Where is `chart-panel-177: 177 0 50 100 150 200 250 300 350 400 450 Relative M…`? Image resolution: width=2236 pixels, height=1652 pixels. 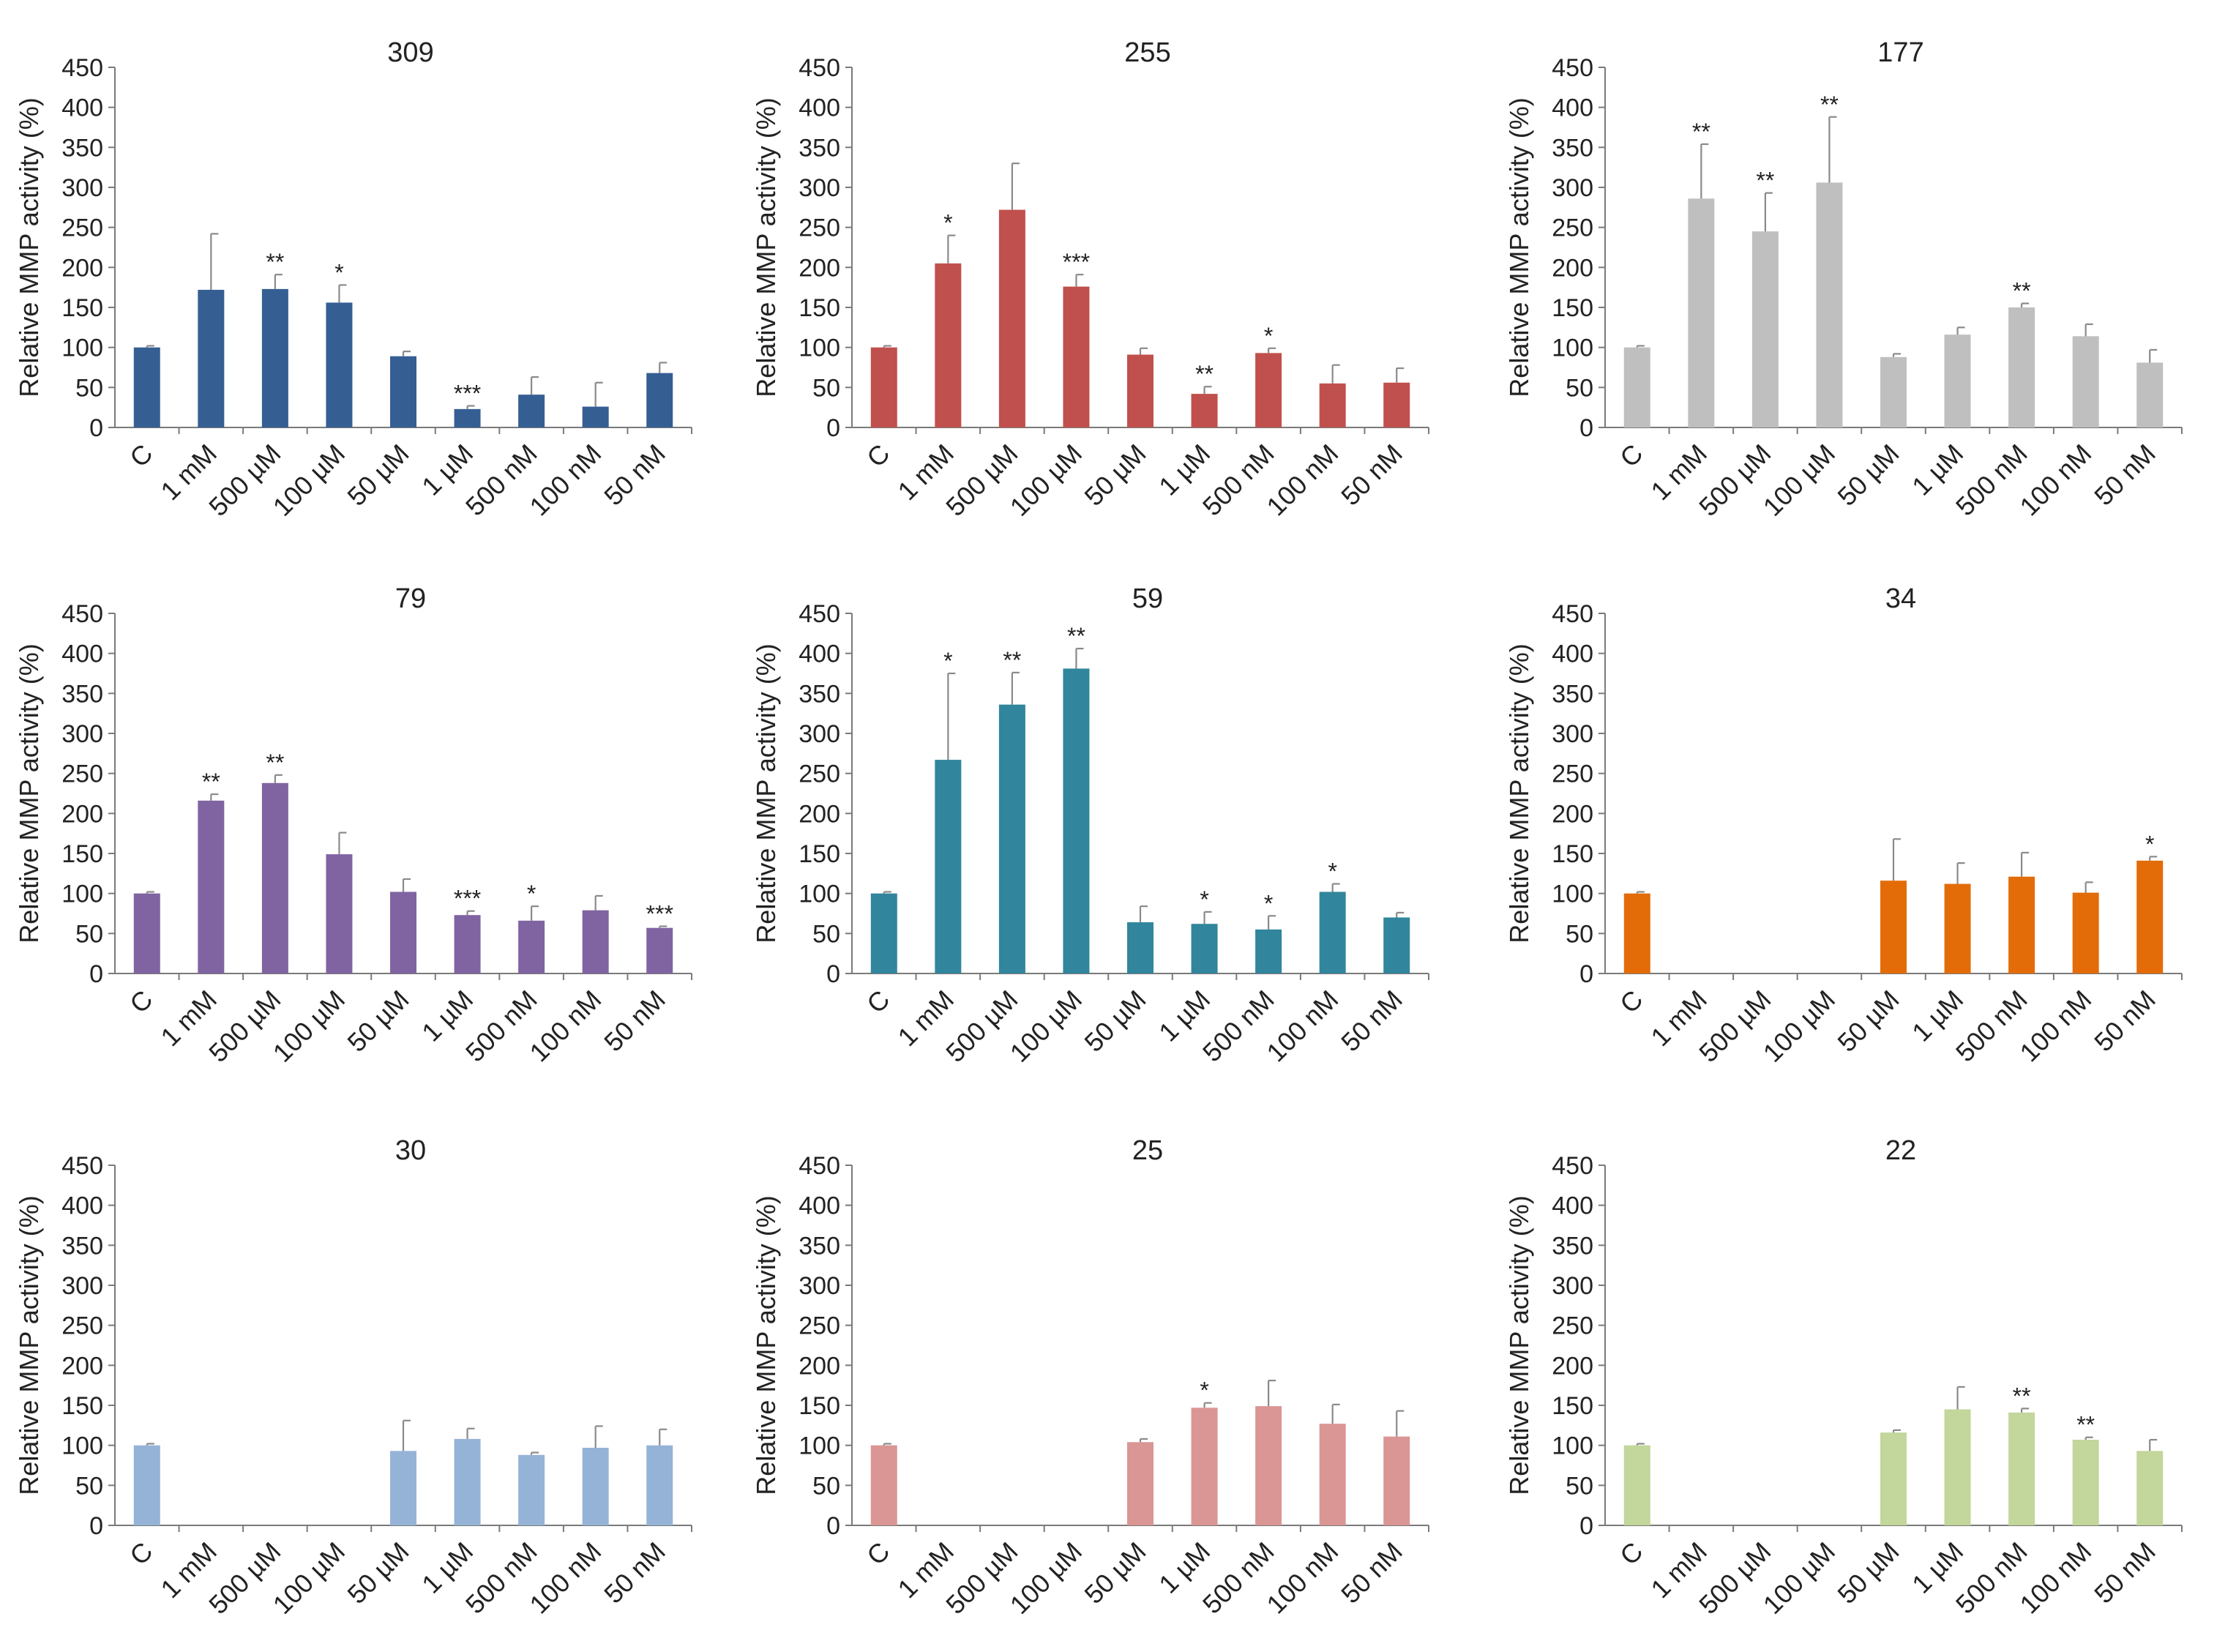 chart-panel-177: 177 0 50 100 150 200 250 300 350 400 450 Relative M… is located at coordinates (1843, 279).